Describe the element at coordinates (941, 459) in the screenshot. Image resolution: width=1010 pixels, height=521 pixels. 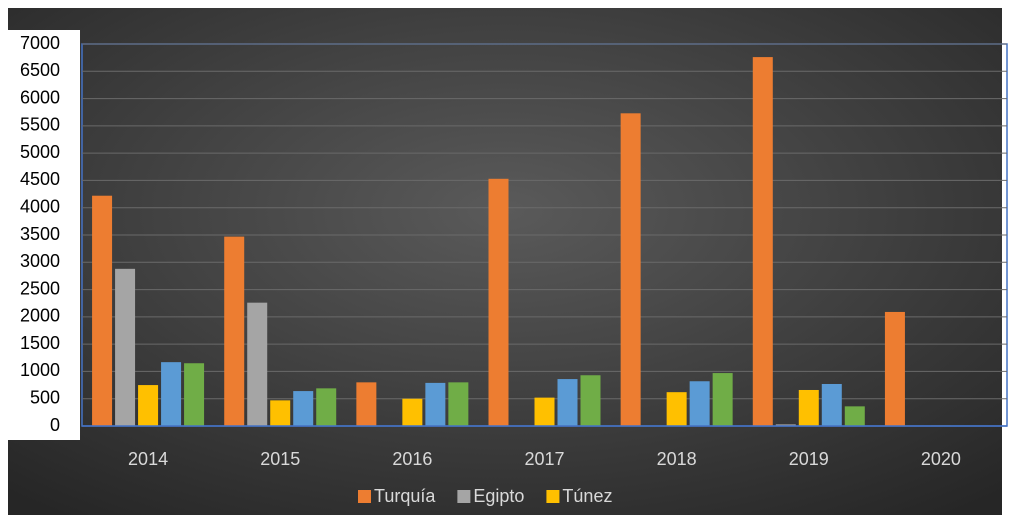
I see `x-tick-label: 2020` at that location.